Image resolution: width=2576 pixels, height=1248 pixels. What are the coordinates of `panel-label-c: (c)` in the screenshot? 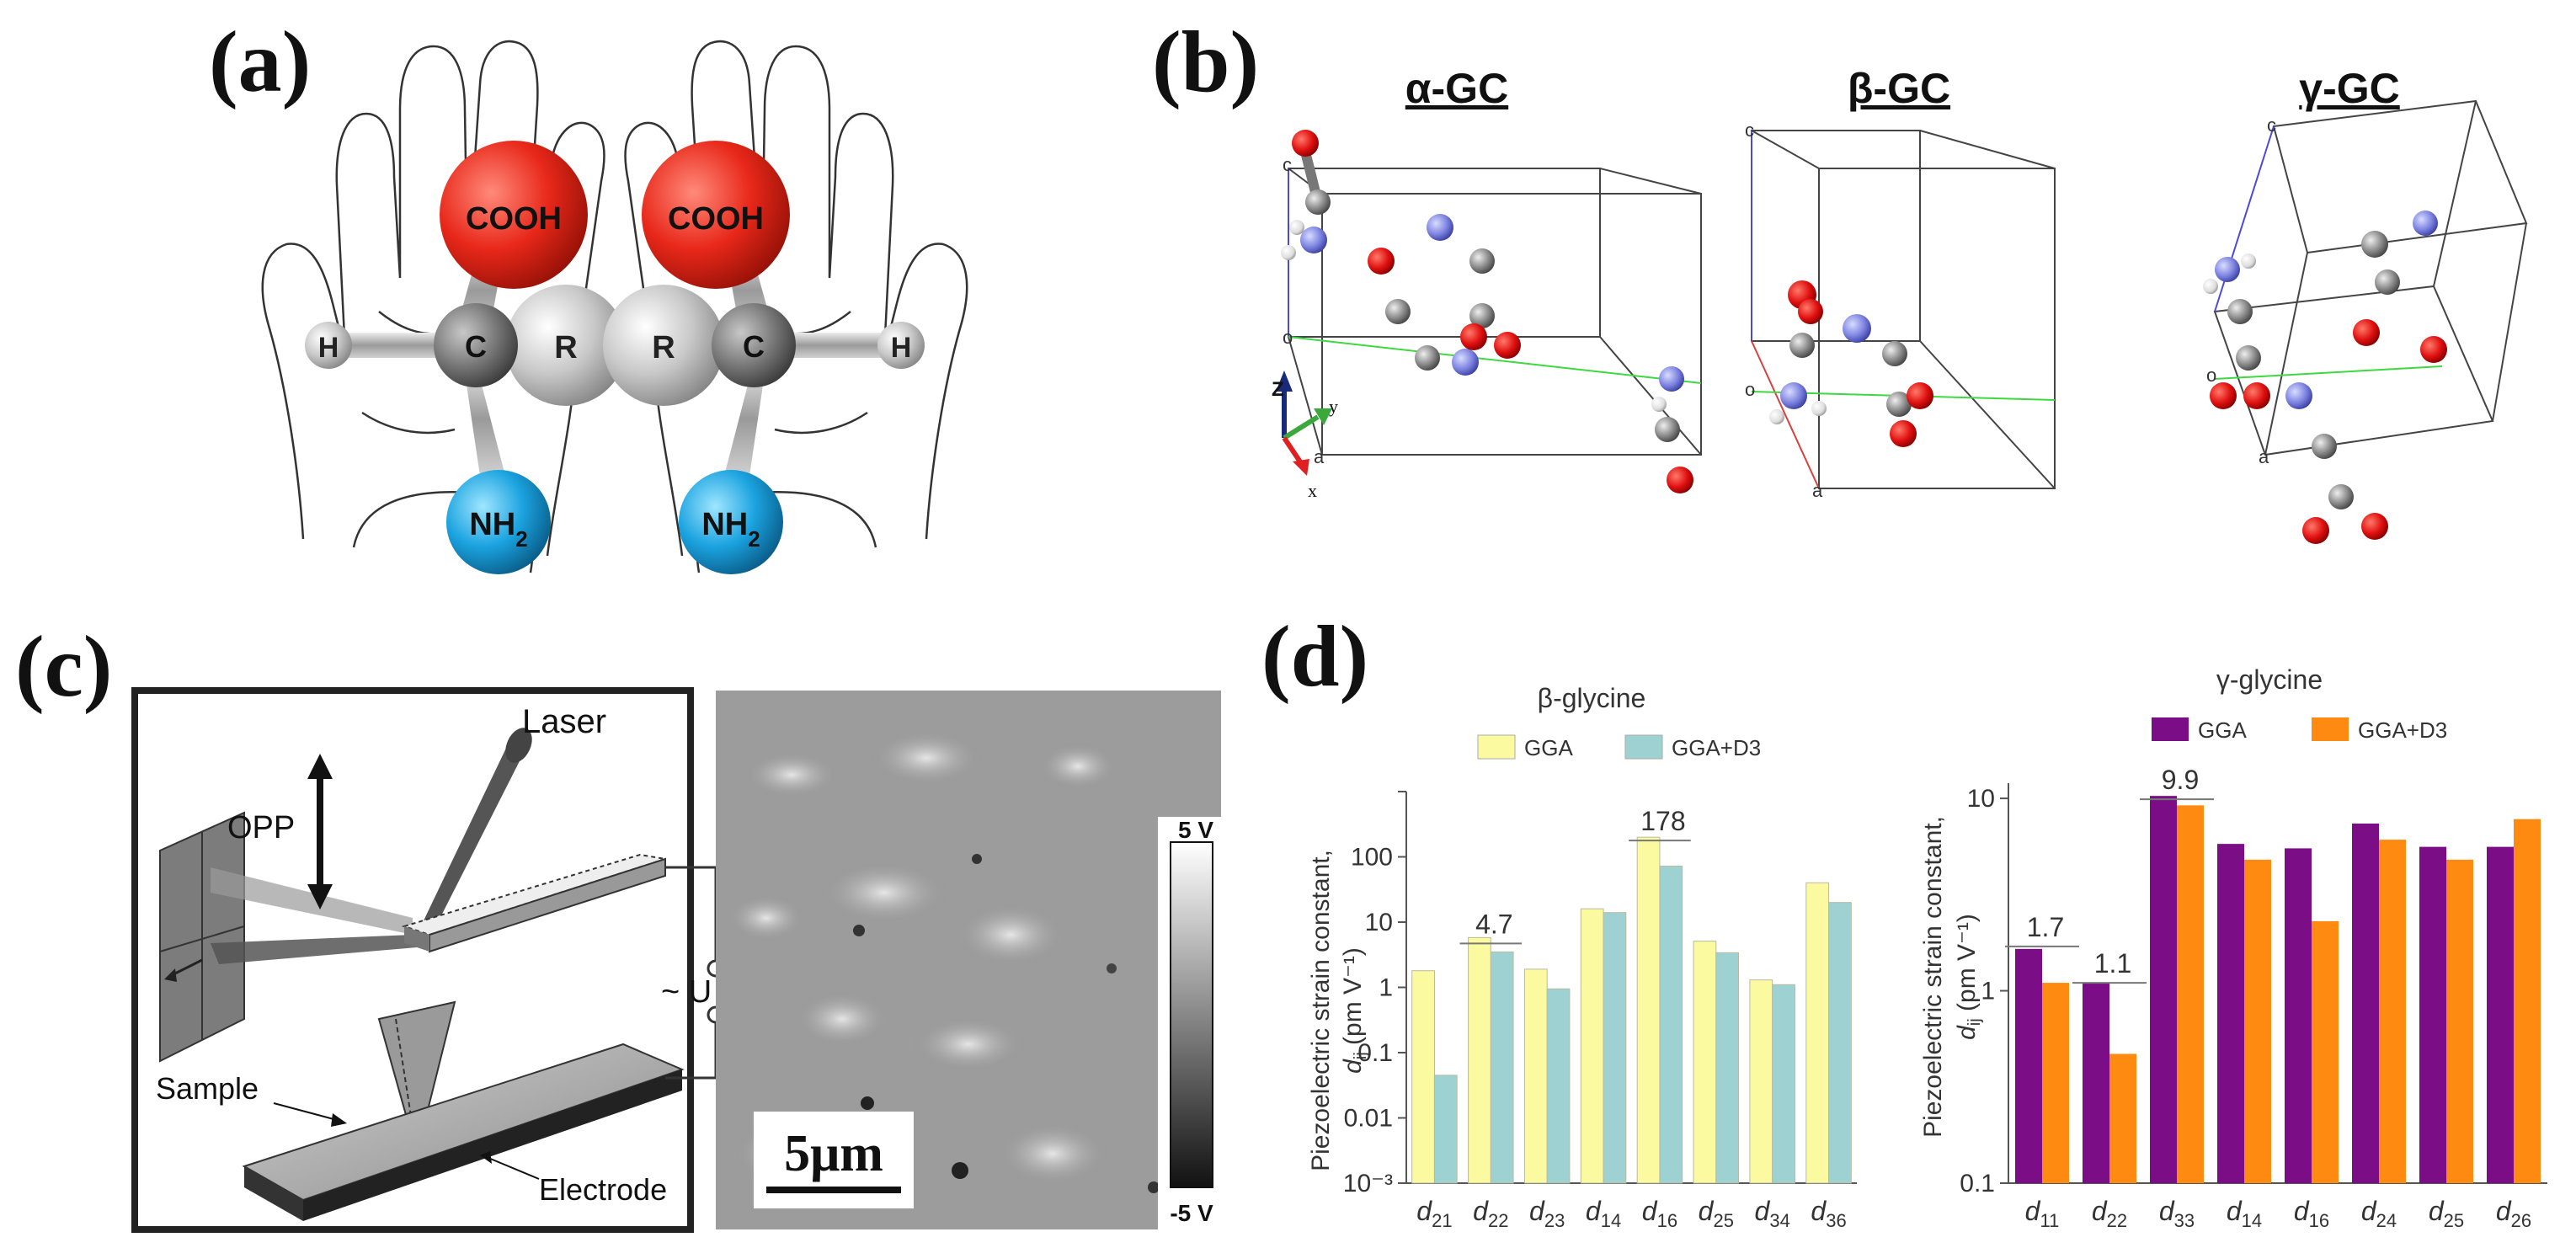 It's located at (64, 666).